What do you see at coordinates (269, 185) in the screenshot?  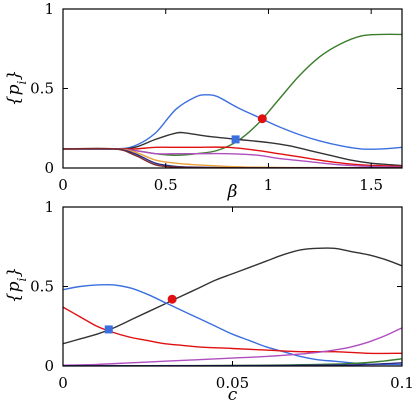 I see `x-tick-label: 1` at bounding box center [269, 185].